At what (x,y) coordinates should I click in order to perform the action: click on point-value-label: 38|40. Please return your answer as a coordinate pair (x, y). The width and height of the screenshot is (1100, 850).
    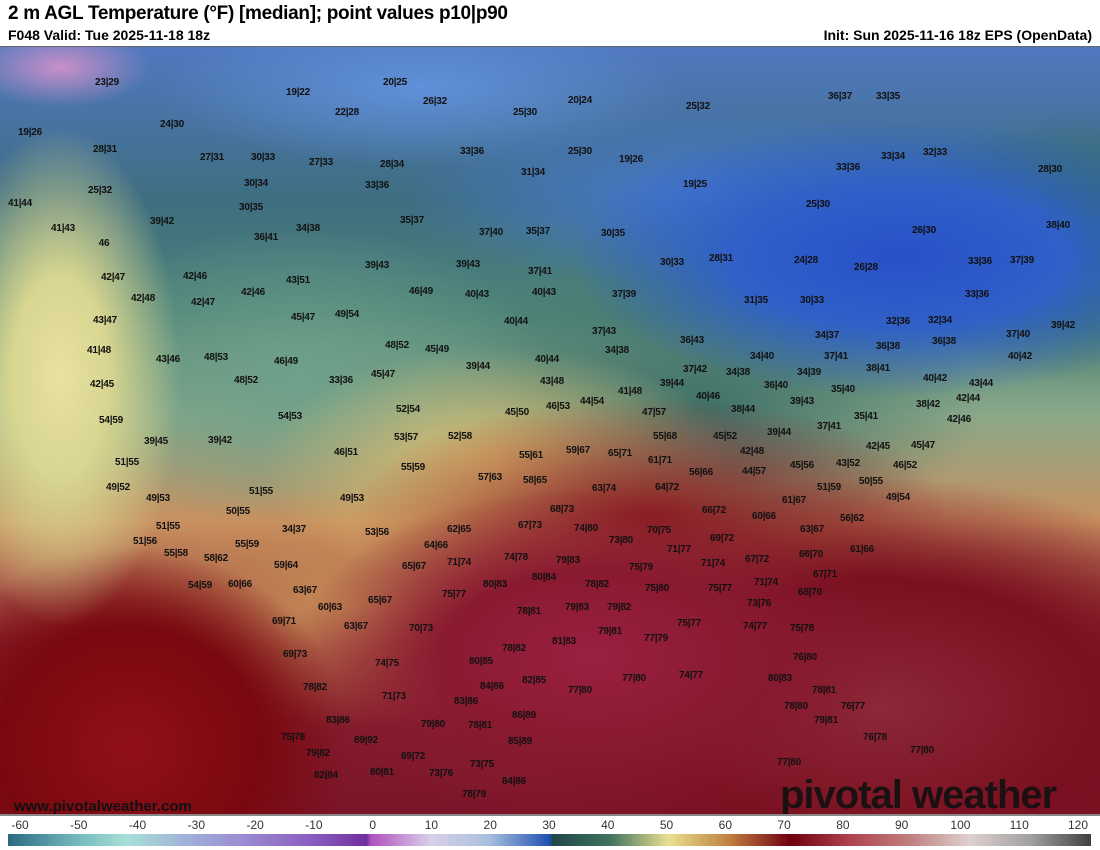
    Looking at the image, I should click on (1058, 225).